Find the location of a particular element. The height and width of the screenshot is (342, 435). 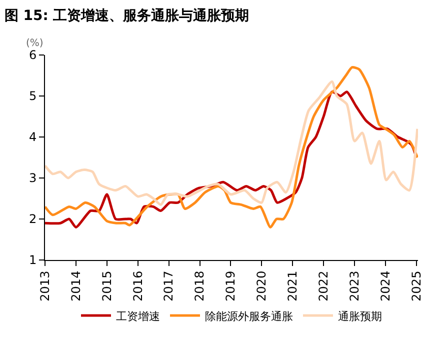

legend-label: 通胀预期 is located at coordinates (360, 316).